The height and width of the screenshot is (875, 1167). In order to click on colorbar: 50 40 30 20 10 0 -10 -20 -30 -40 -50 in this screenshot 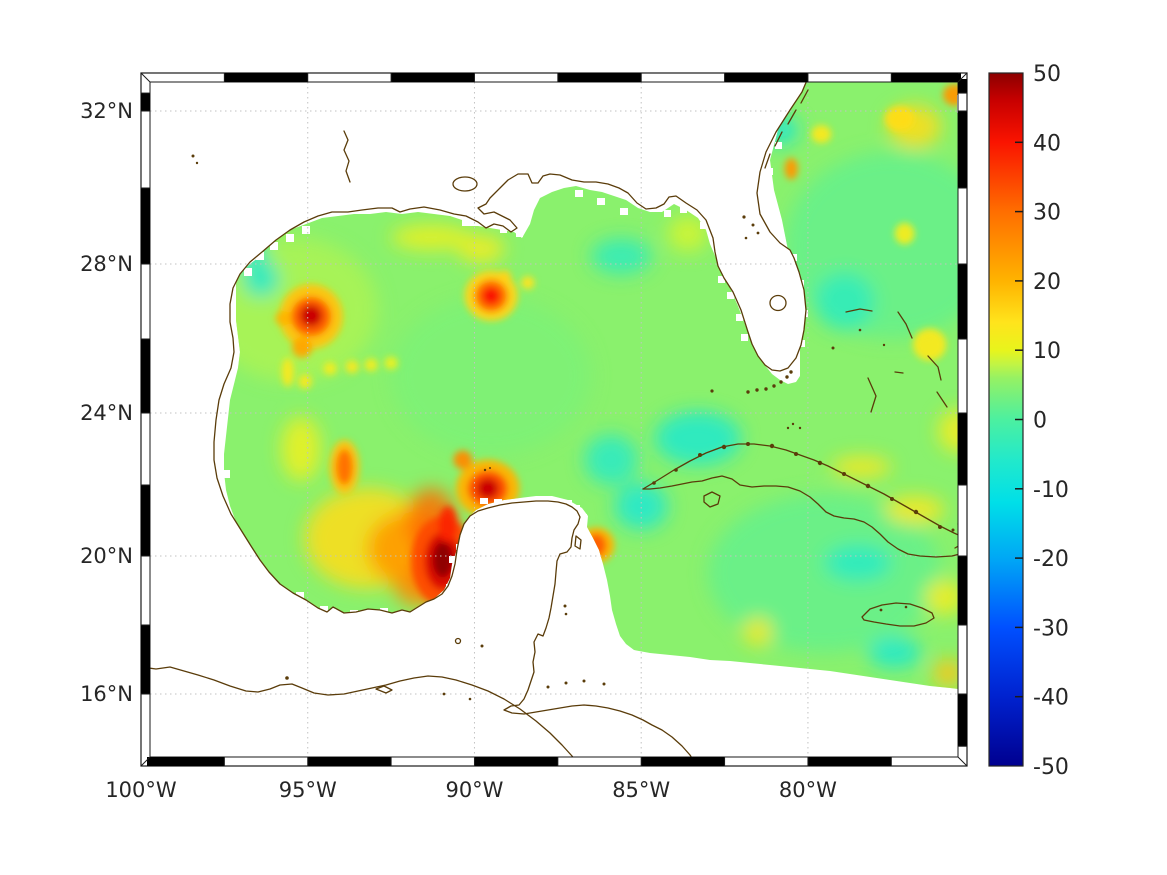, I will do `click(1028, 421)`.